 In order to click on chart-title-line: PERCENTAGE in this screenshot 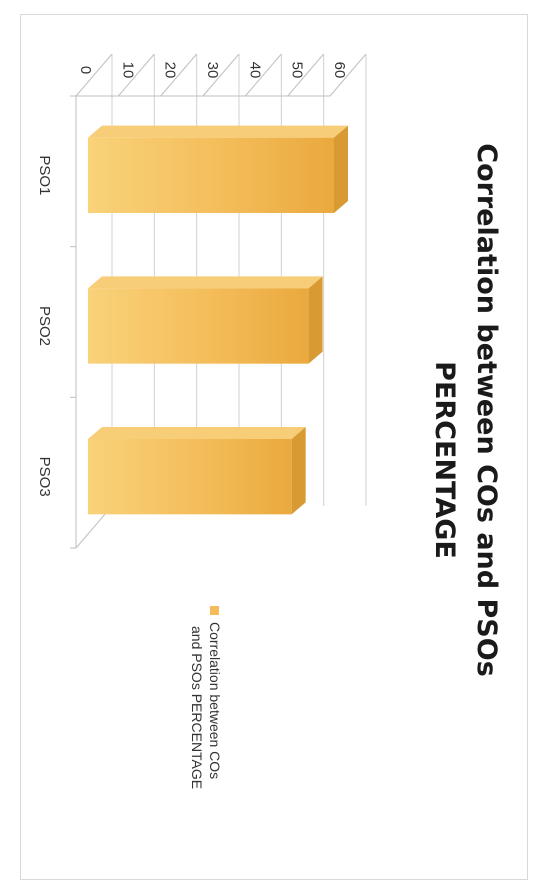, I will do `click(444, 460)`.